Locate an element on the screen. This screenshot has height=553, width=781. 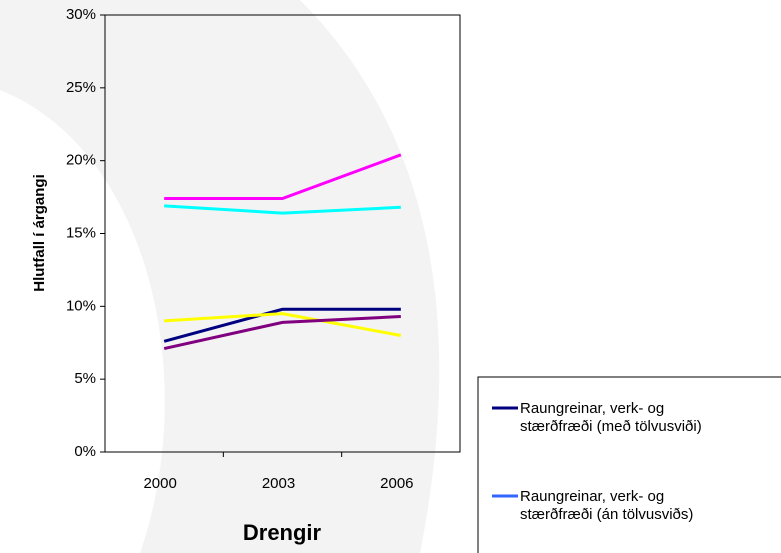
x-axis-title: Drengir is located at coordinates (282, 532).